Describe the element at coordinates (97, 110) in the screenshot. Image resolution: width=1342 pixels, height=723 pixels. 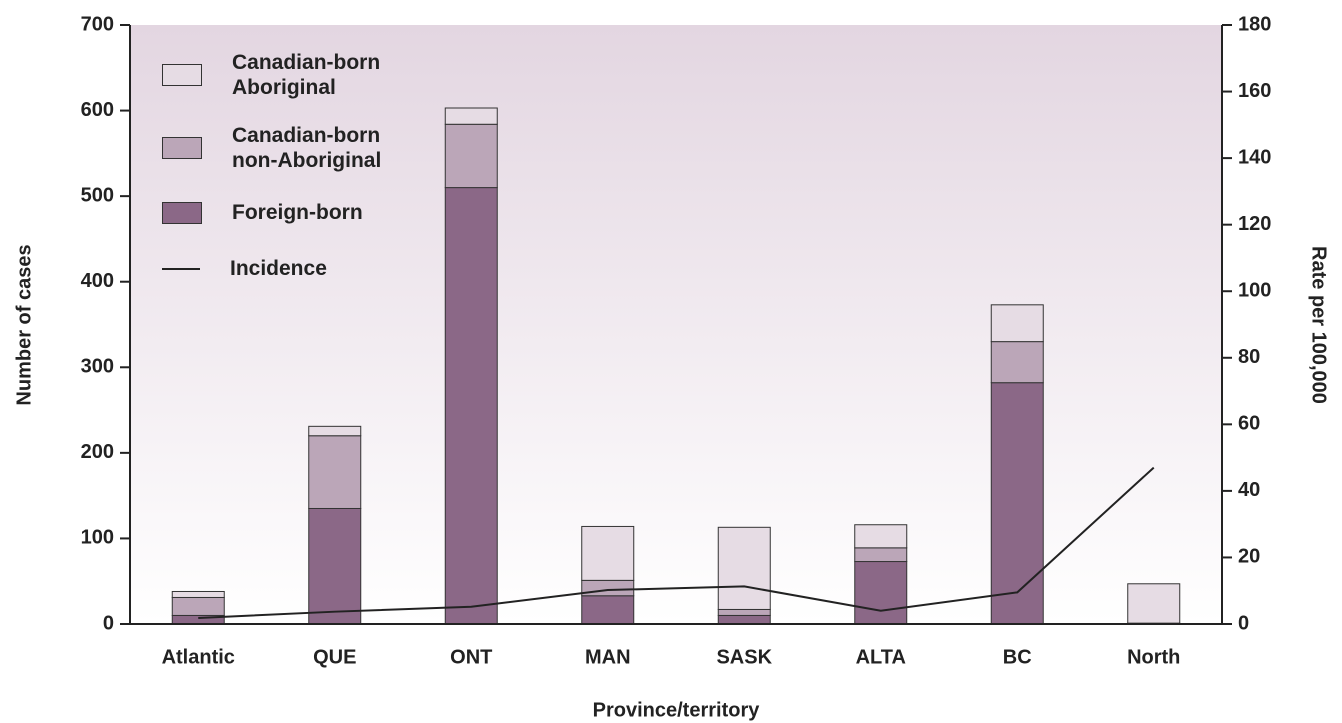
I see `y-tick-label: 600` at that location.